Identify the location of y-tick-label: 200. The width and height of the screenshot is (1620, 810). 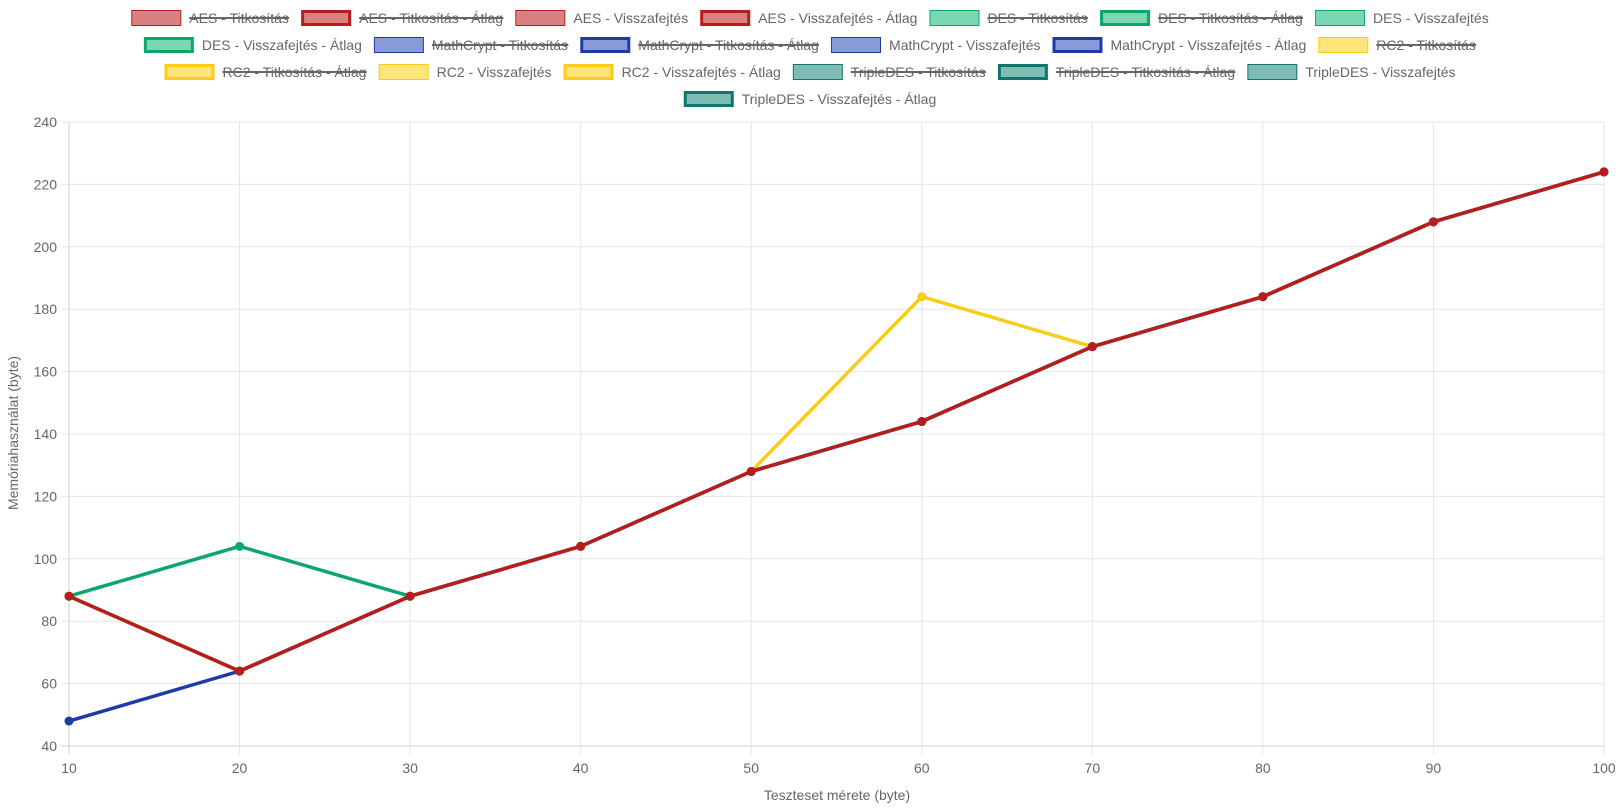
(46, 247).